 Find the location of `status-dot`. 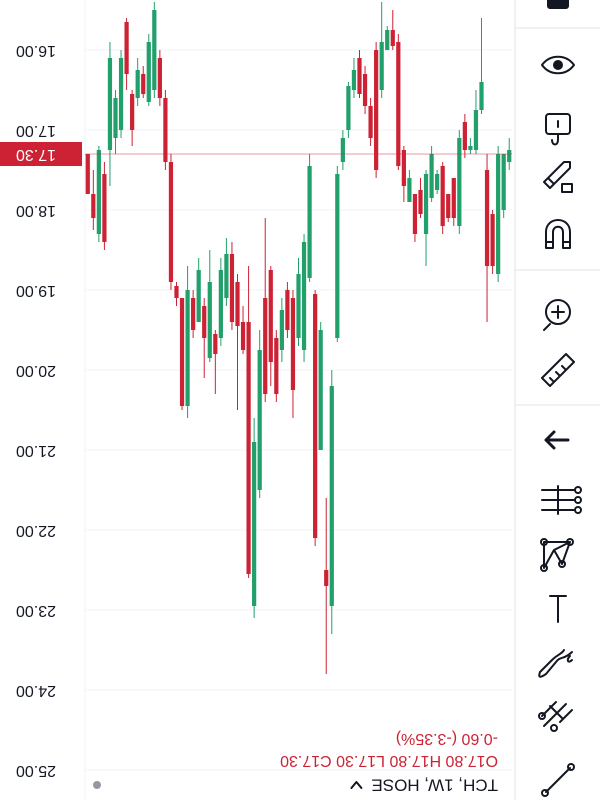

status-dot is located at coordinates (97, 785).